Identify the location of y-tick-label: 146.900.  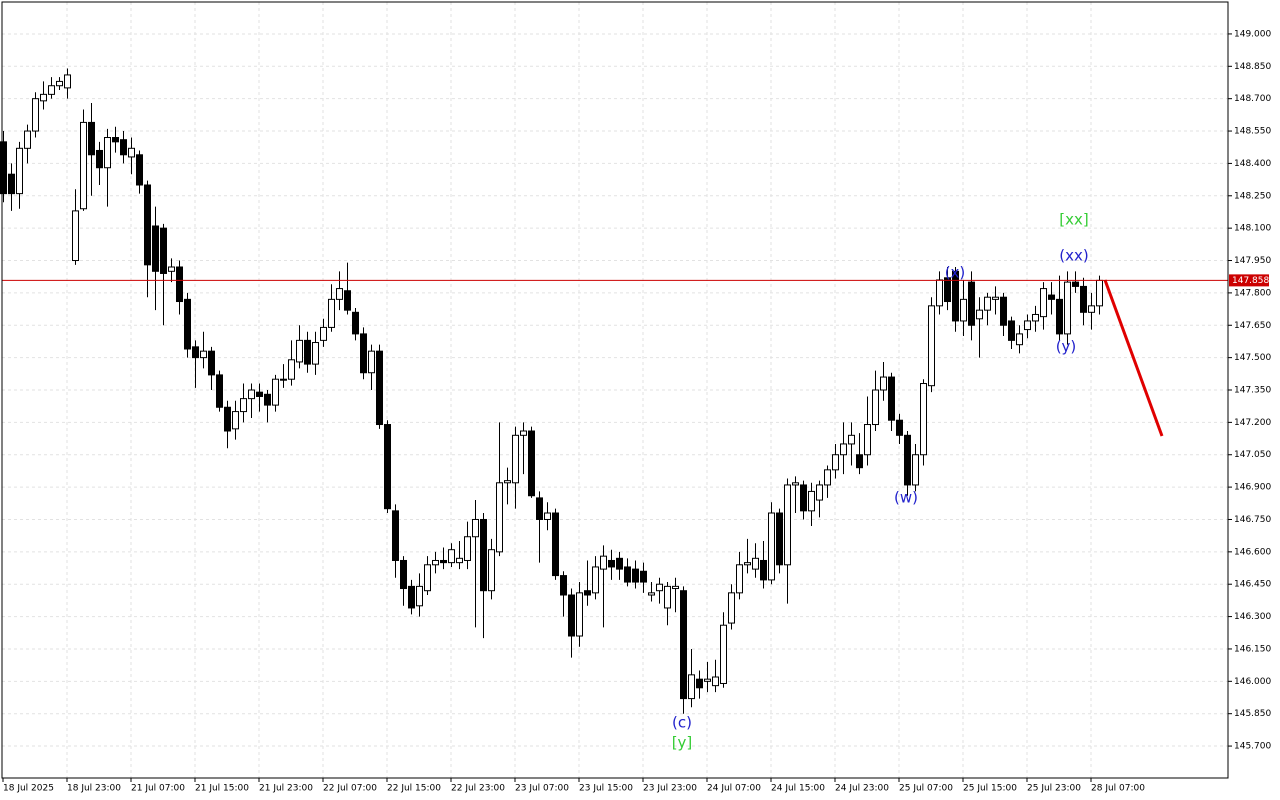
(1252, 488).